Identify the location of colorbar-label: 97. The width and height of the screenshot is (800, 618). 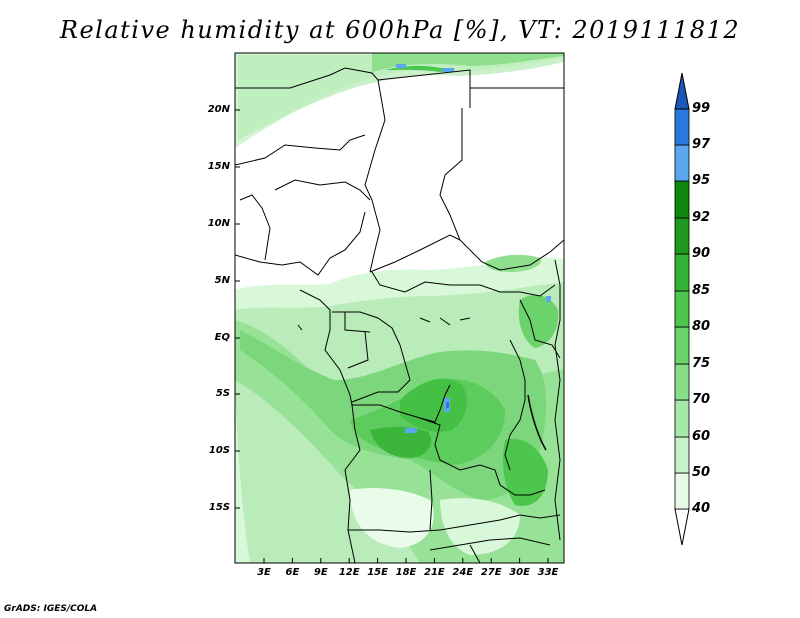
(701, 144).